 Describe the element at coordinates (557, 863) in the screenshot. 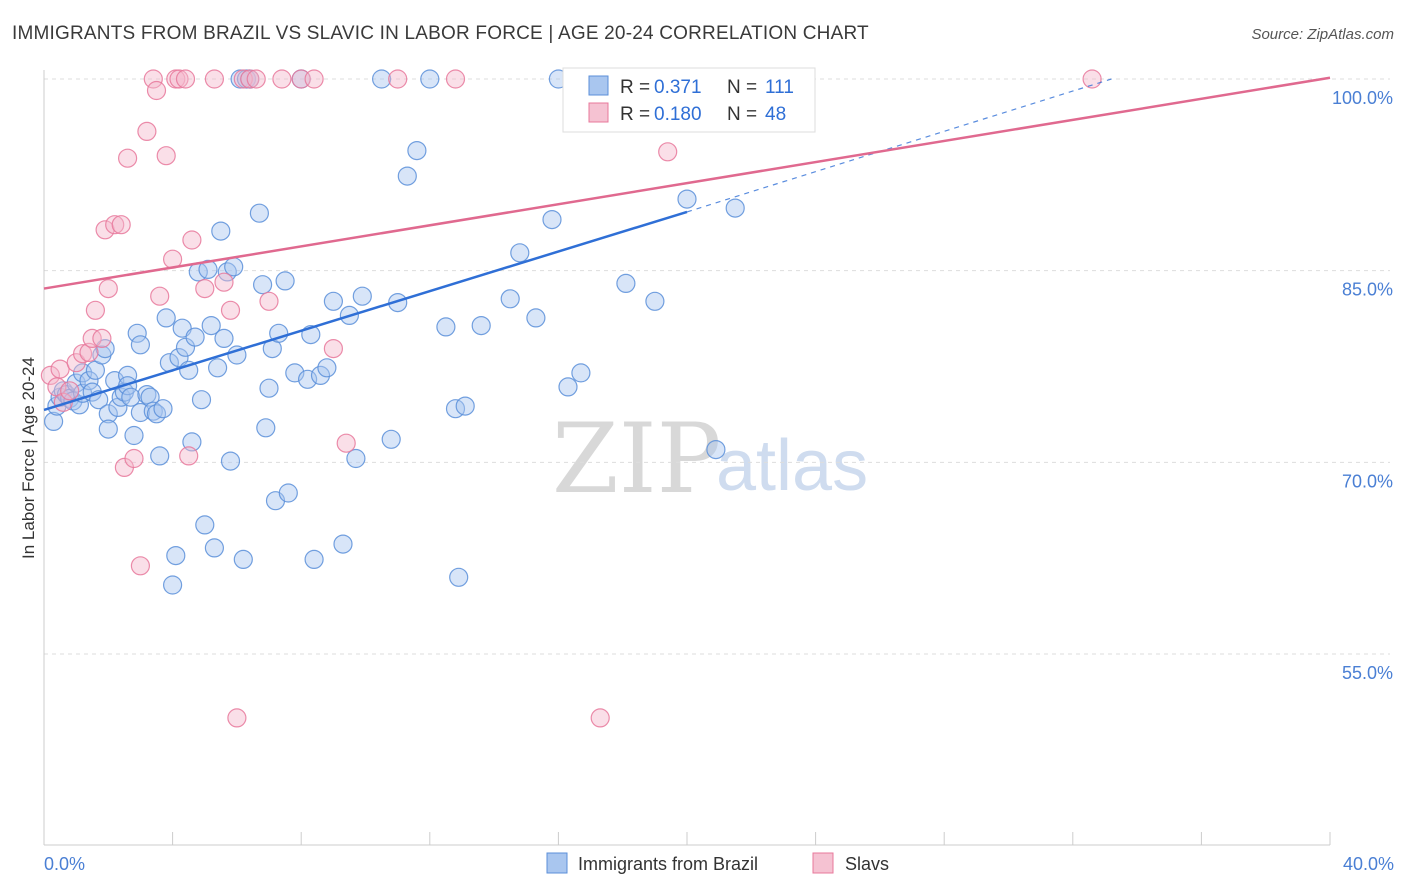

I see `bottom-legend-swatch-brazil` at that location.